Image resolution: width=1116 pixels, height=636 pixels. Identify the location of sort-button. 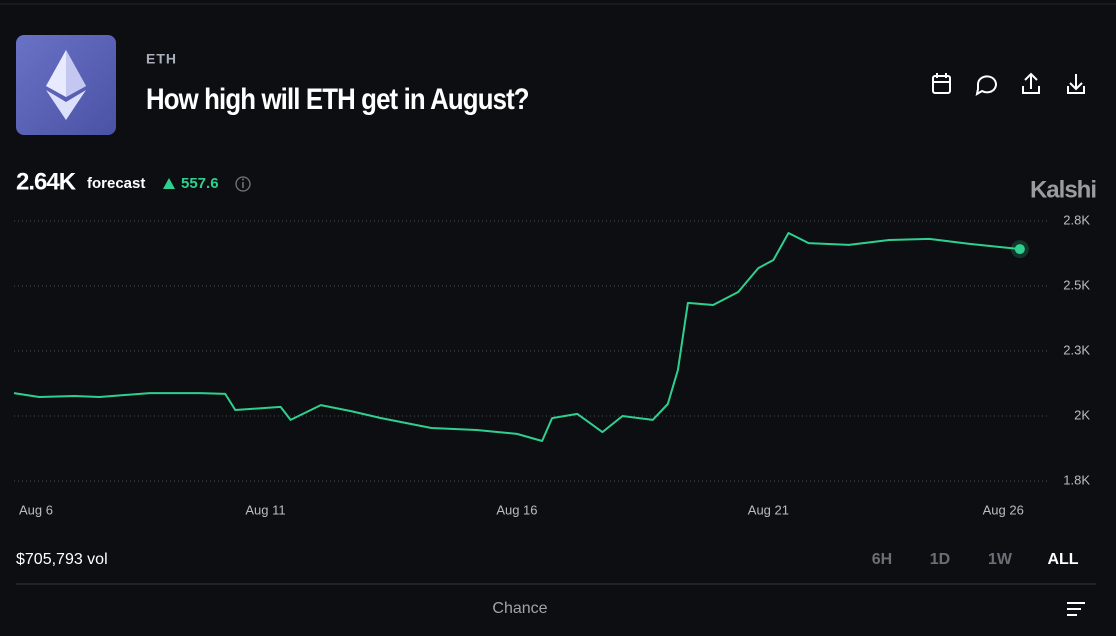
(1076, 609).